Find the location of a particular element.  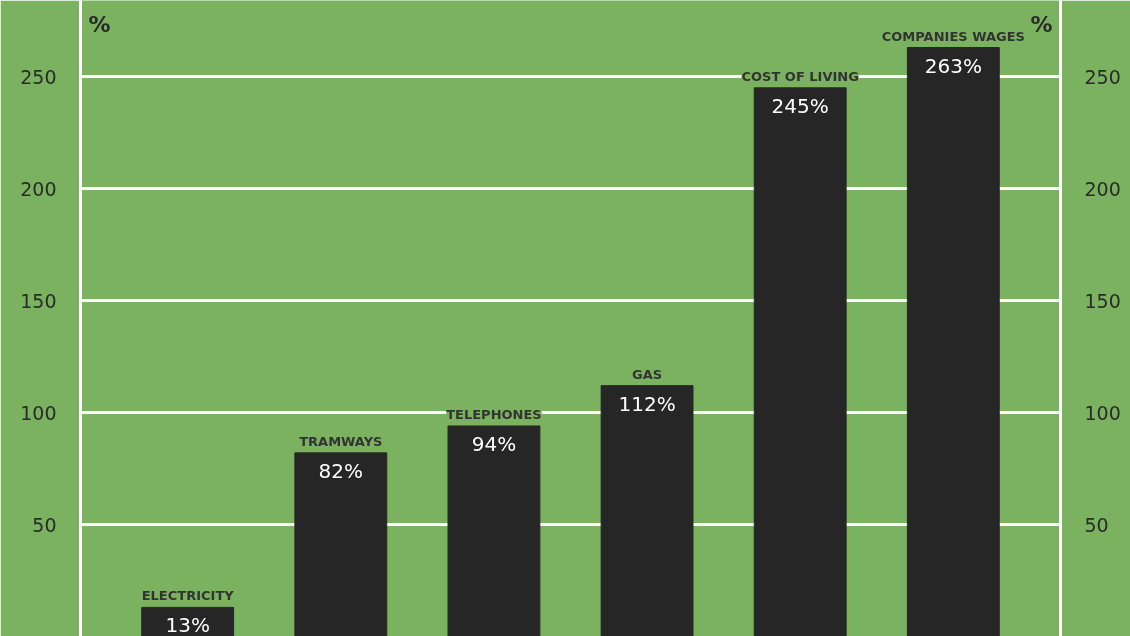

y-tick-label: 200 is located at coordinates (38, 188).